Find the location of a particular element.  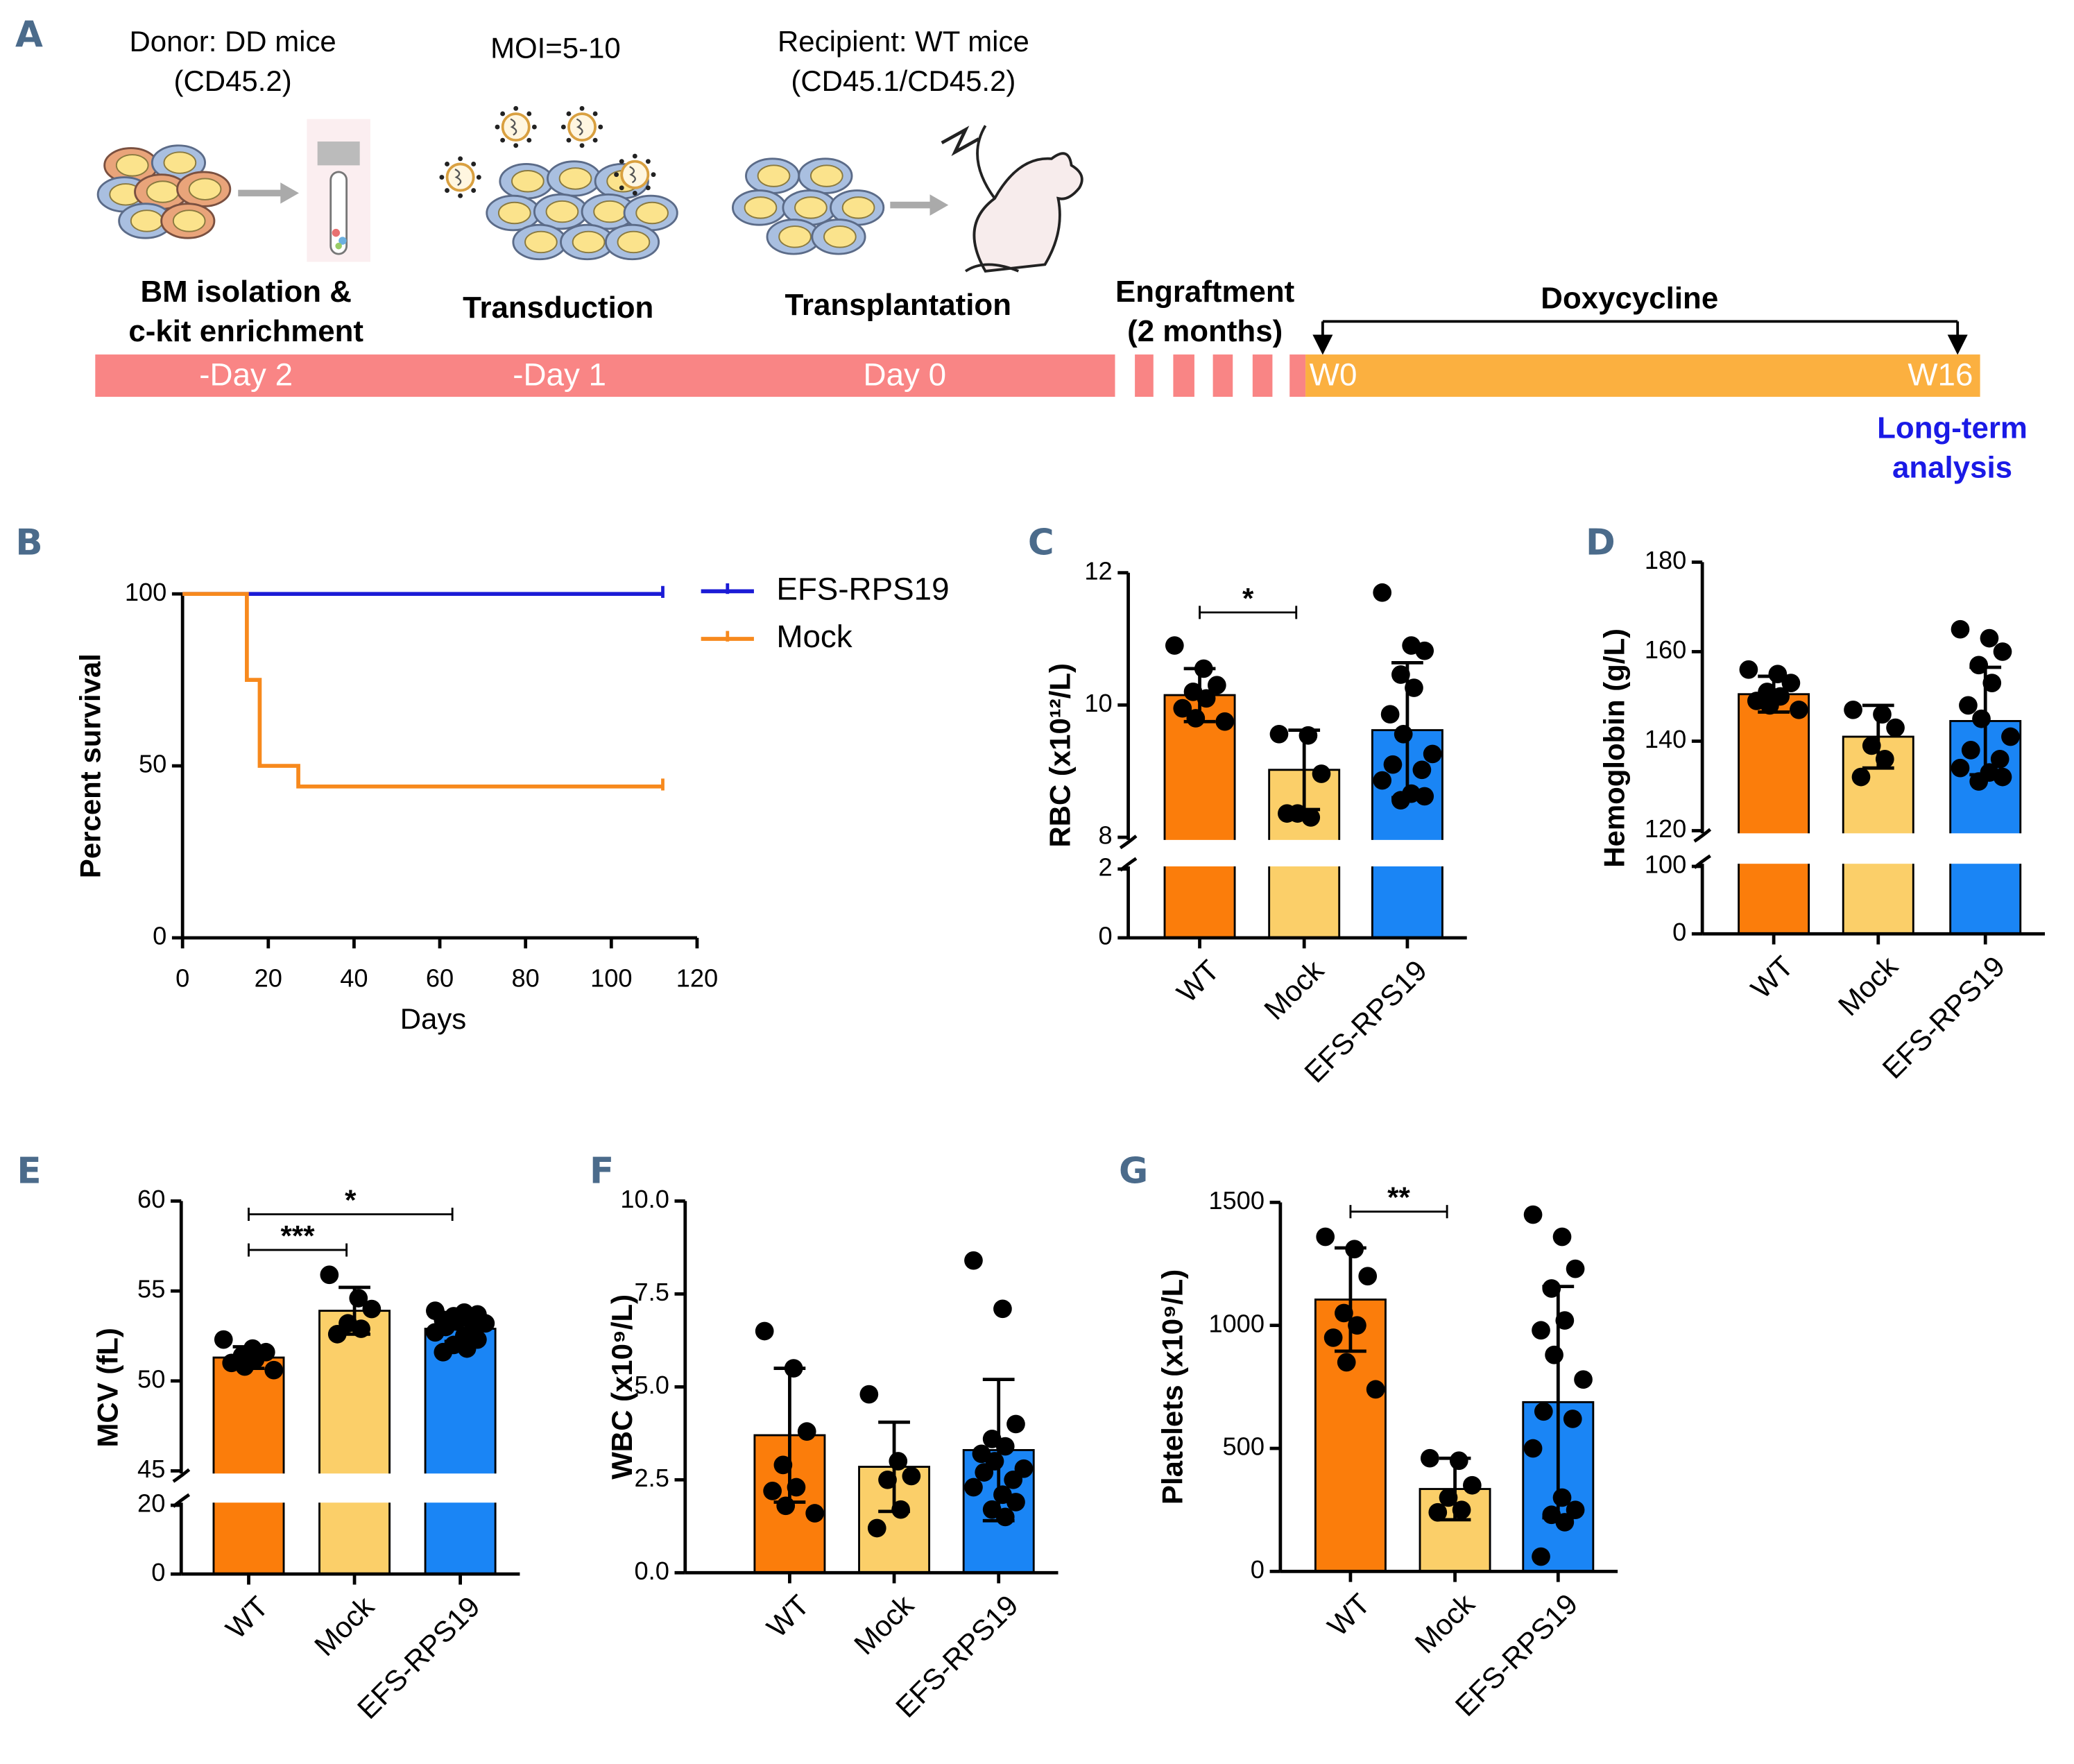

doxycycline-label: Doxycycline is located at coordinates (1629, 298).